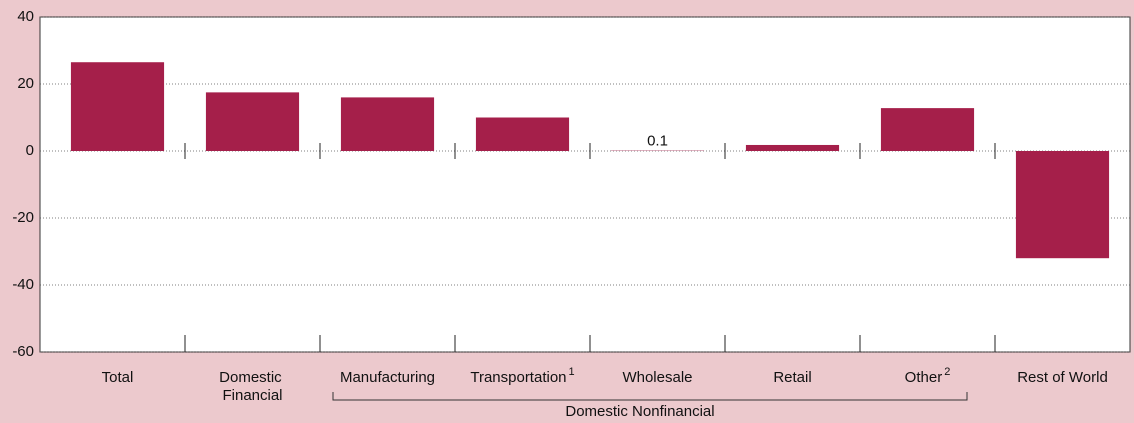 The height and width of the screenshot is (423, 1134). I want to click on x-tick-label: Retail, so click(792, 377).